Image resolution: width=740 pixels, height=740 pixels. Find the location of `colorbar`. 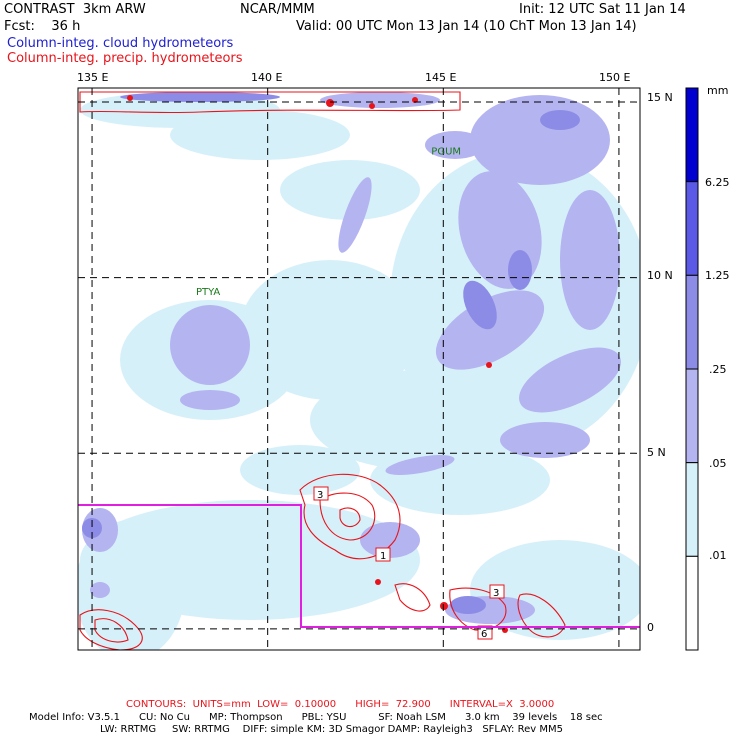

colorbar is located at coordinates (692, 369).